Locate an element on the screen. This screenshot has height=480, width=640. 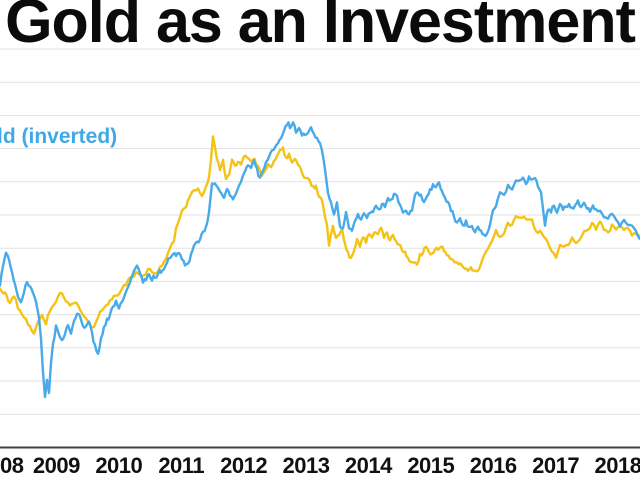
x-axis-tick-label: 2016 is located at coordinates (493, 465).